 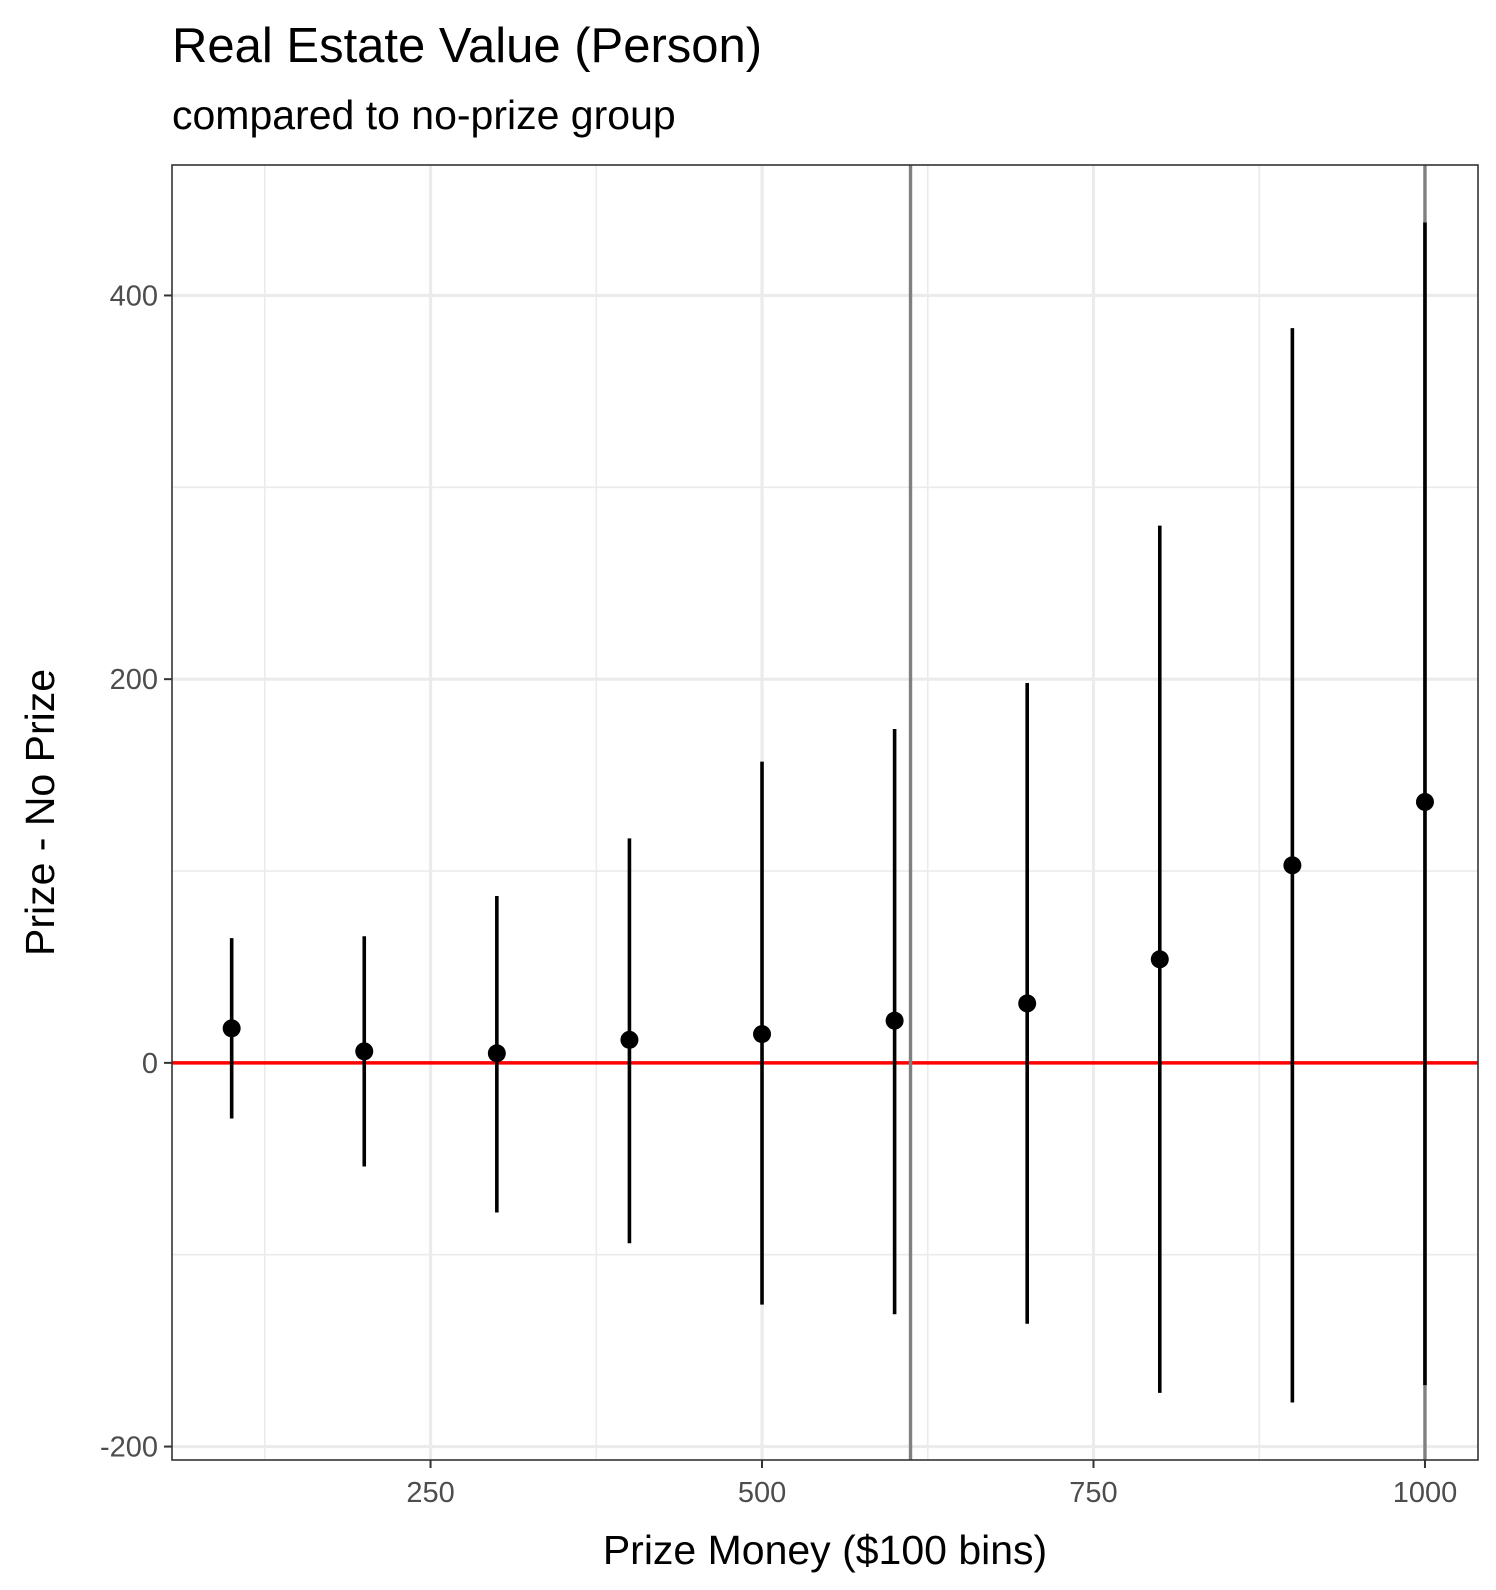 I want to click on y-tick-label: 400, so click(x=134, y=296).